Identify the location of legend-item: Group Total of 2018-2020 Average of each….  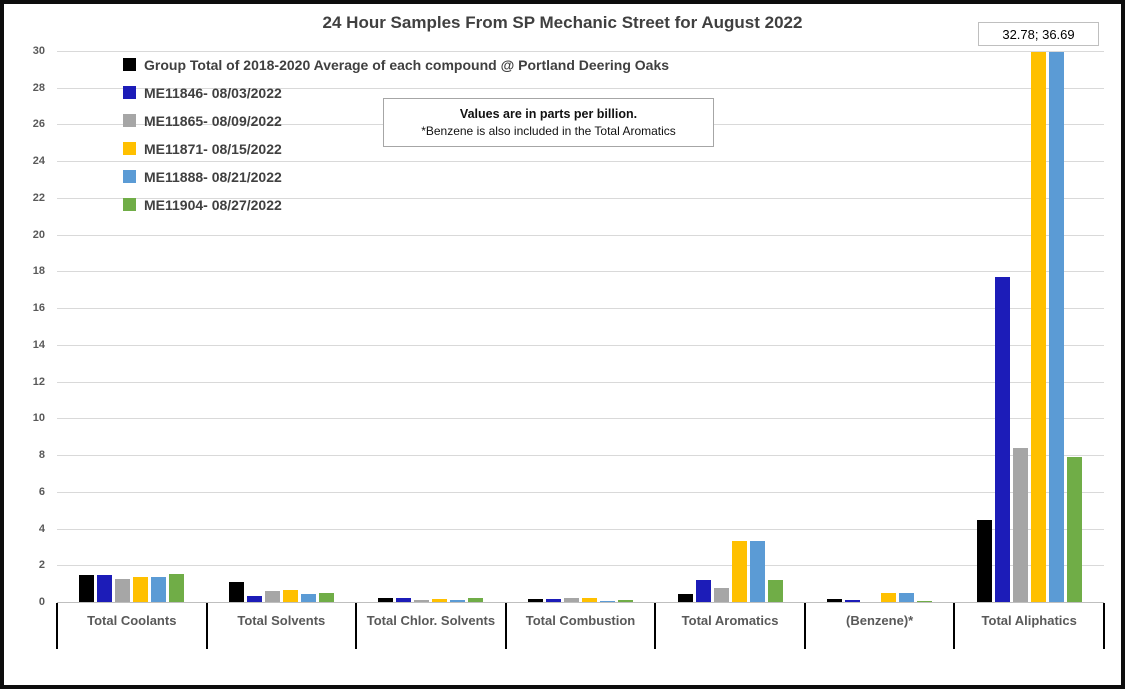
(396, 64).